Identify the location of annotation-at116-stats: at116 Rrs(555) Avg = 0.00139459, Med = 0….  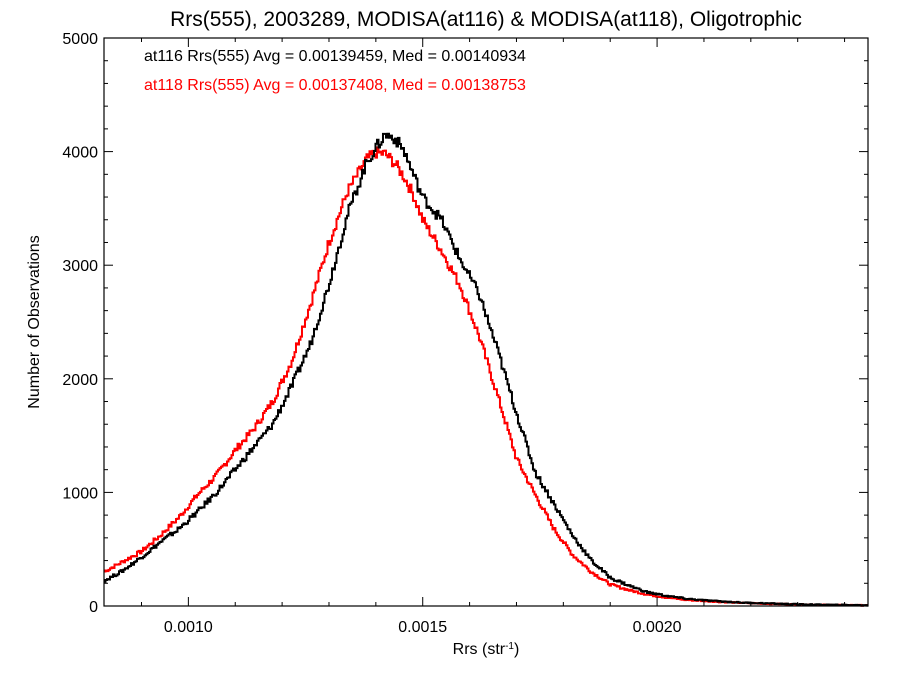
(335, 56).